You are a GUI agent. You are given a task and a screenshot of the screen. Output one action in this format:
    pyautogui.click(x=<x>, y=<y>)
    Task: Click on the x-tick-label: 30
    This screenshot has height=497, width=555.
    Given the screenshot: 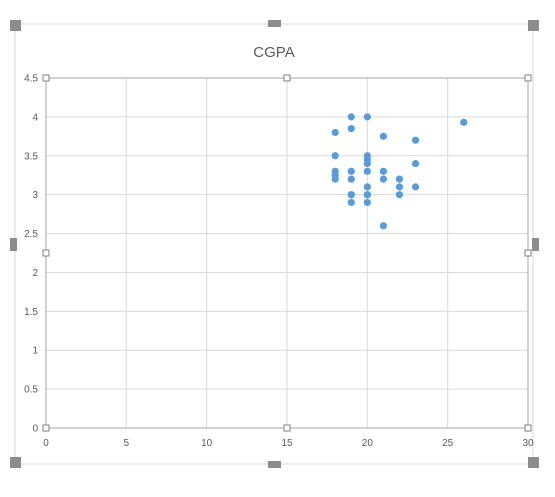 What is the action you would take?
    pyautogui.click(x=528, y=443)
    